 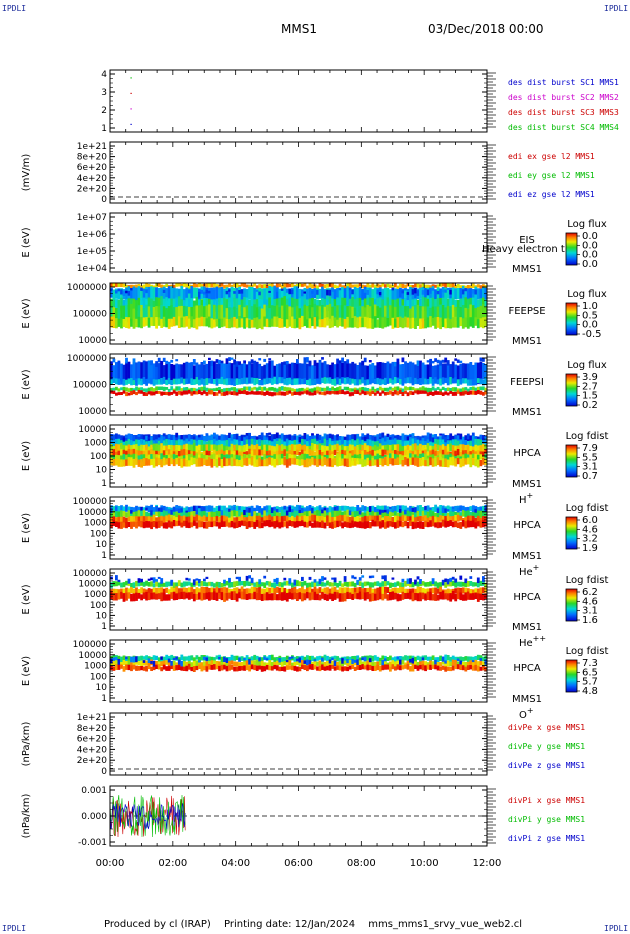 What do you see at coordinates (546, 800) in the screenshot?
I see `legend-entry-1: divPi x gse MMS1` at bounding box center [546, 800].